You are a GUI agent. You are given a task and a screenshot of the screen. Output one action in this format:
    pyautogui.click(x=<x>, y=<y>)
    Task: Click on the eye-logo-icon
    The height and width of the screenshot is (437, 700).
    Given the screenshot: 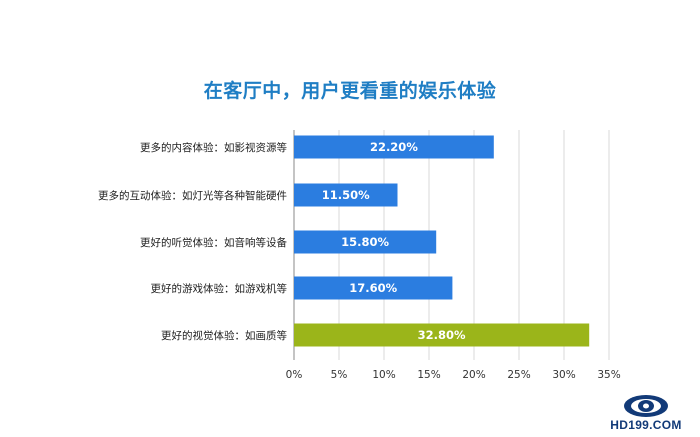 What is the action you would take?
    pyautogui.click(x=646, y=406)
    